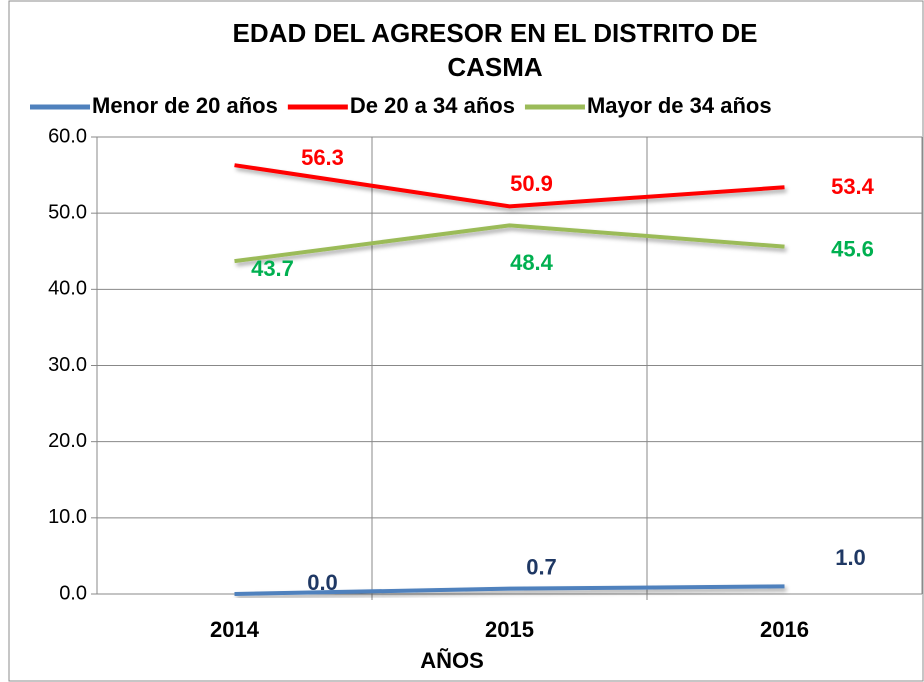 This screenshot has width=924, height=682. What do you see at coordinates (532, 262) in the screenshot?
I see `data-label: 48.4` at bounding box center [532, 262].